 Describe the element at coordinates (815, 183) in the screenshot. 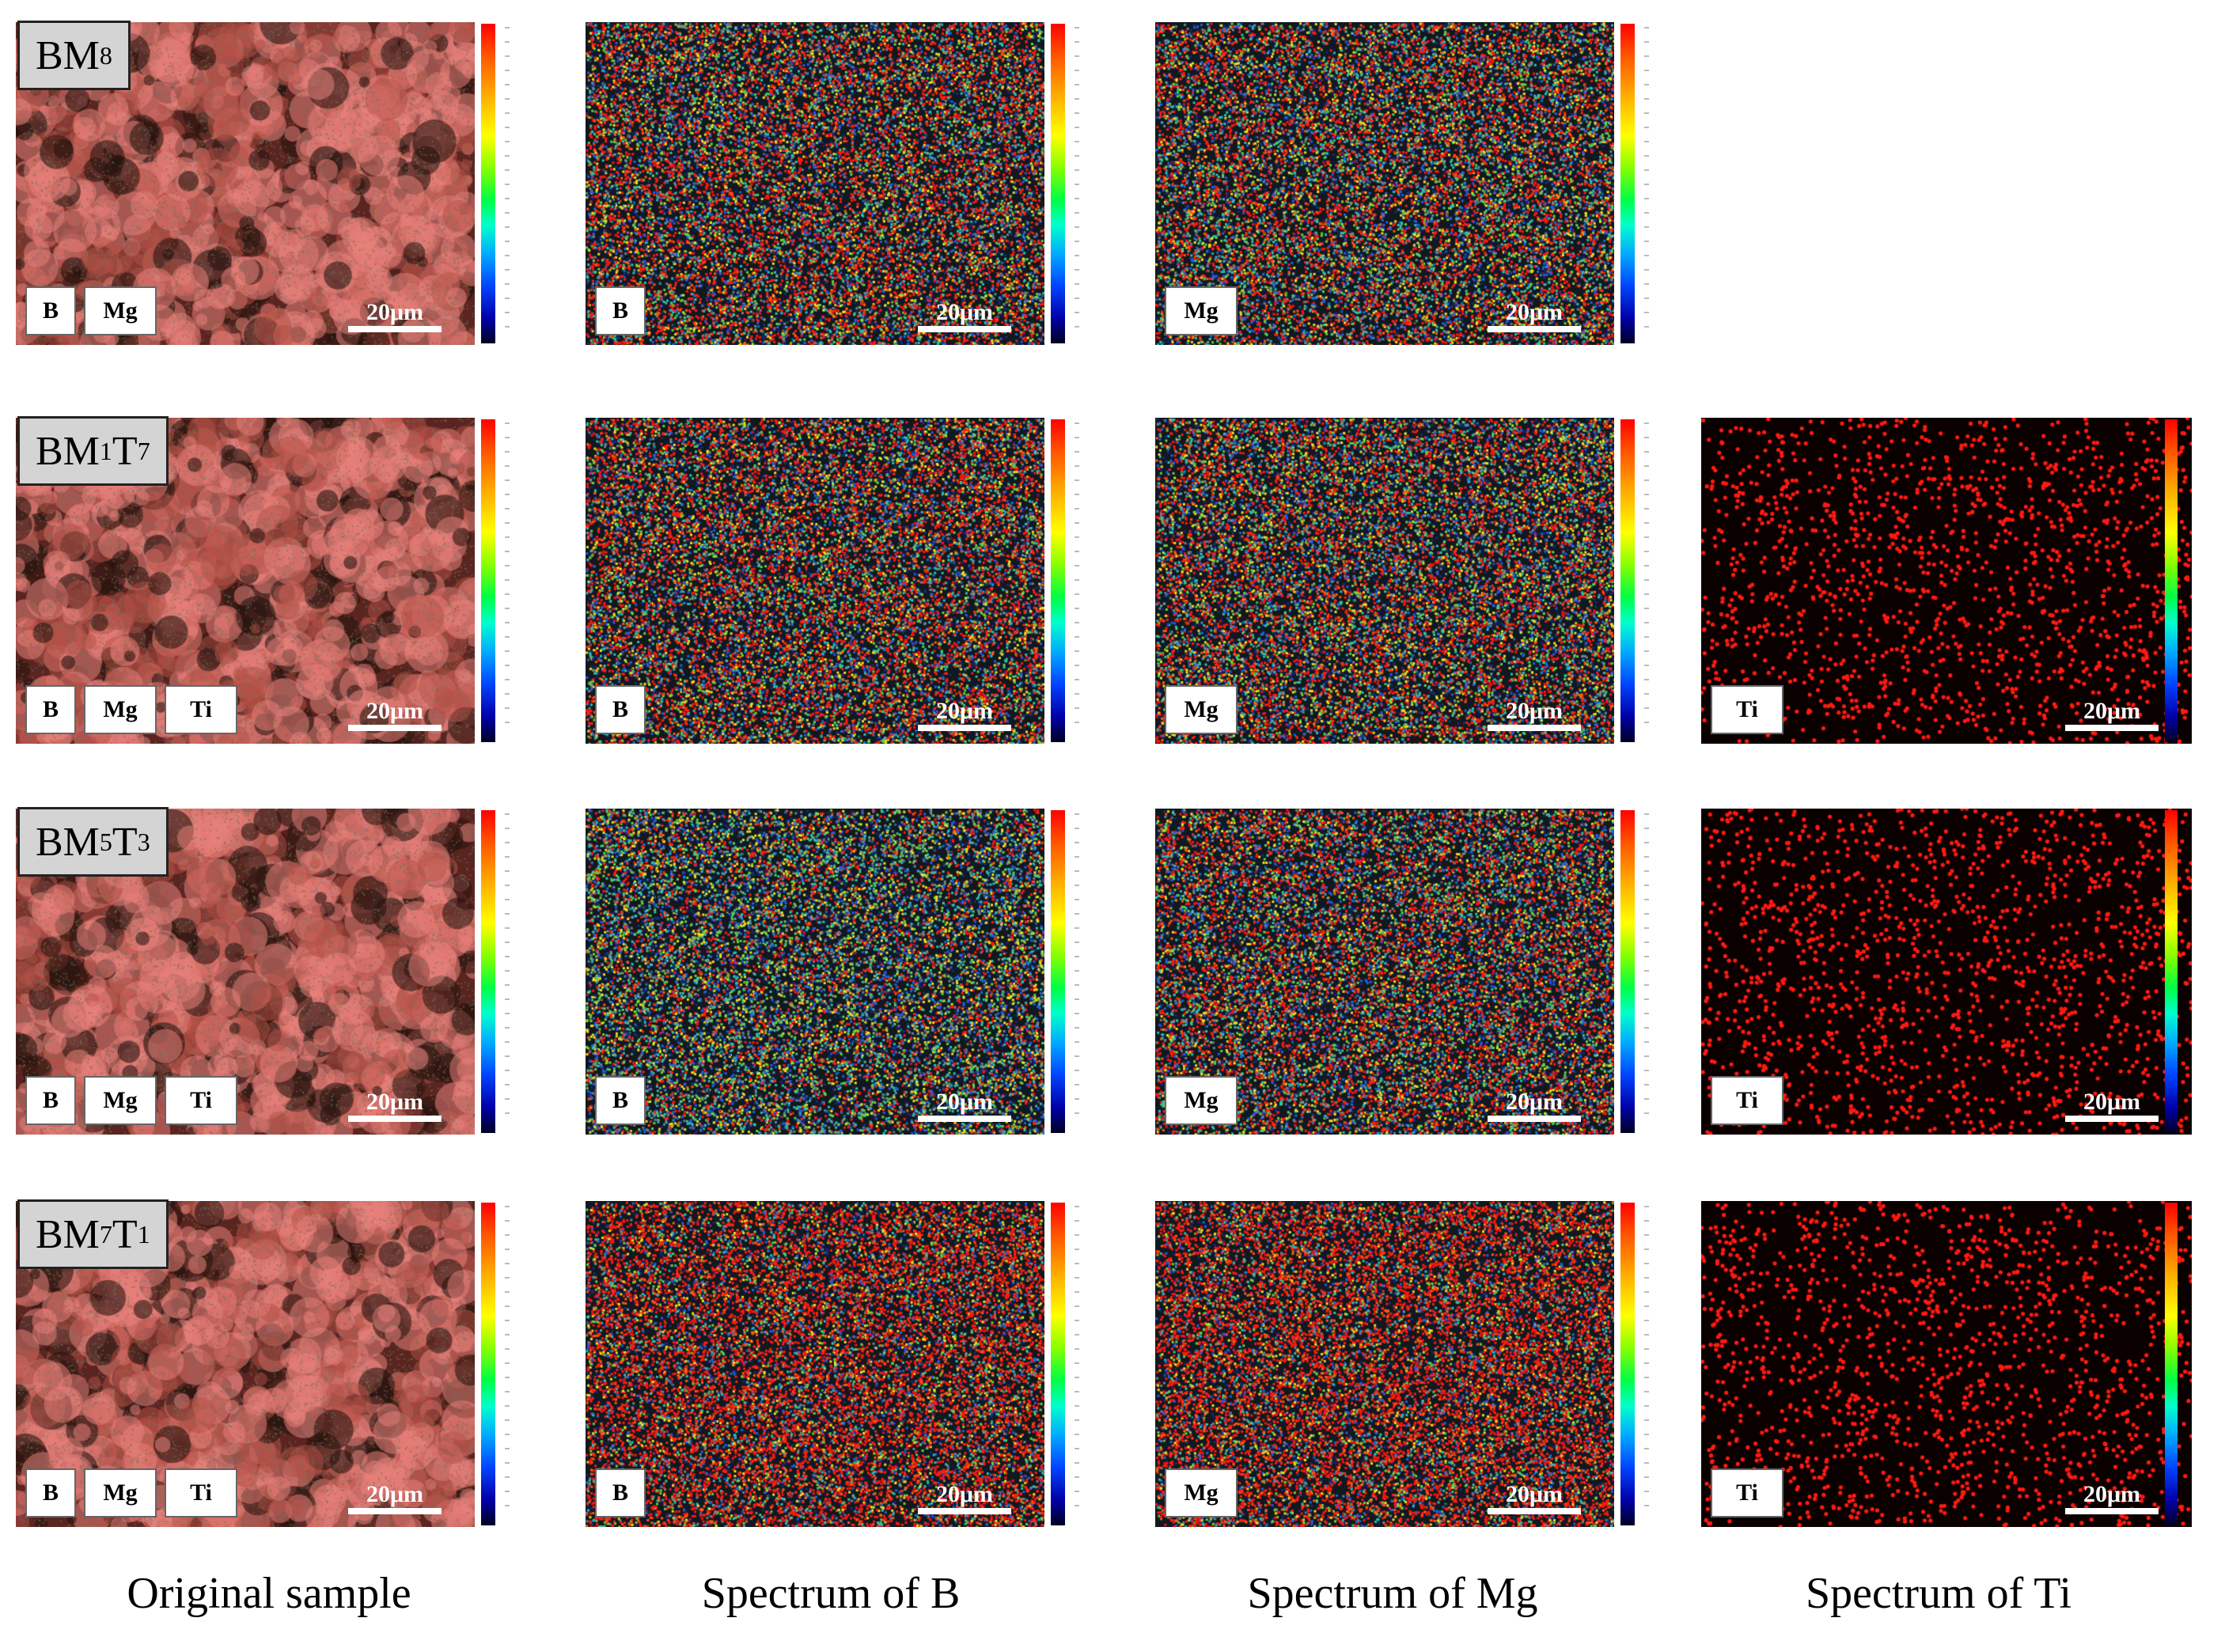

I see `map-panel-b-row1: B 20μm` at that location.